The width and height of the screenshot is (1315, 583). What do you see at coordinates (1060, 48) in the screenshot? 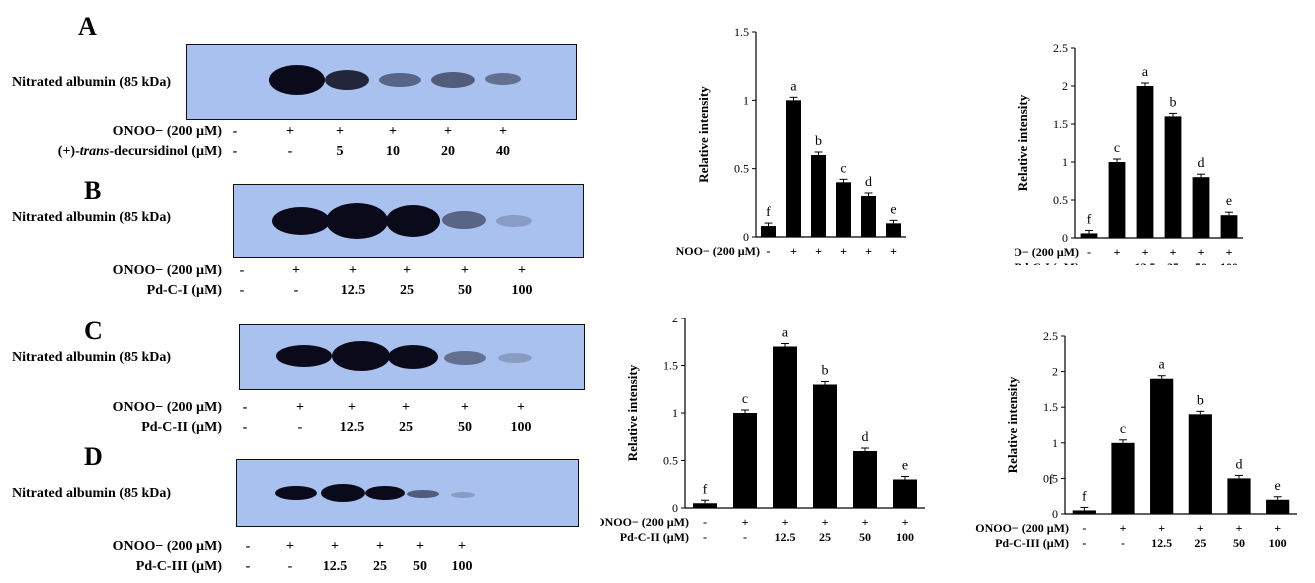
I see `y-tick-label: 2.5` at bounding box center [1060, 48].